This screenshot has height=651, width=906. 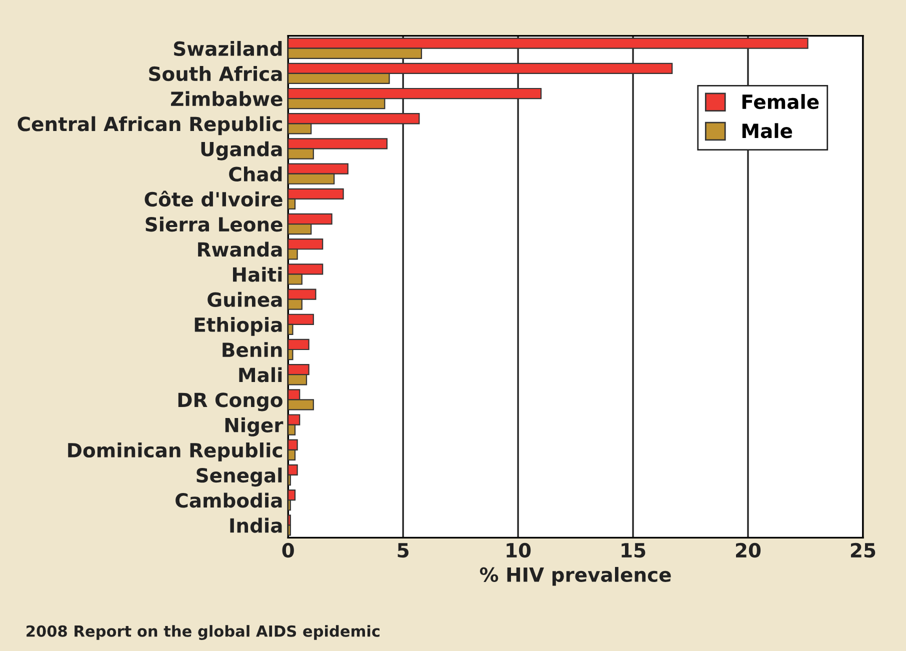 What do you see at coordinates (255, 174) in the screenshot?
I see `y-tick-label: Chad` at bounding box center [255, 174].